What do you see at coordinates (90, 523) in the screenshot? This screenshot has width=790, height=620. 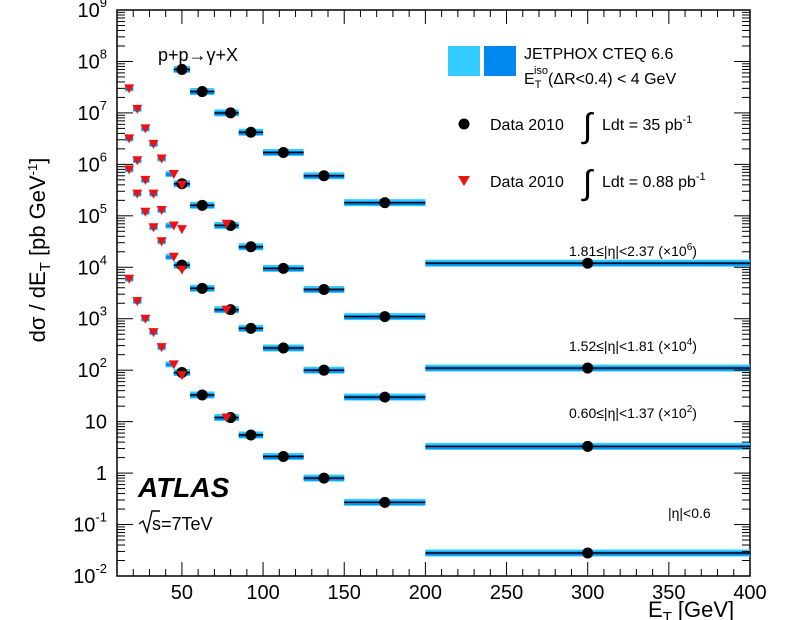 I see `y-tick-label: 10⁻¹` at bounding box center [90, 523].